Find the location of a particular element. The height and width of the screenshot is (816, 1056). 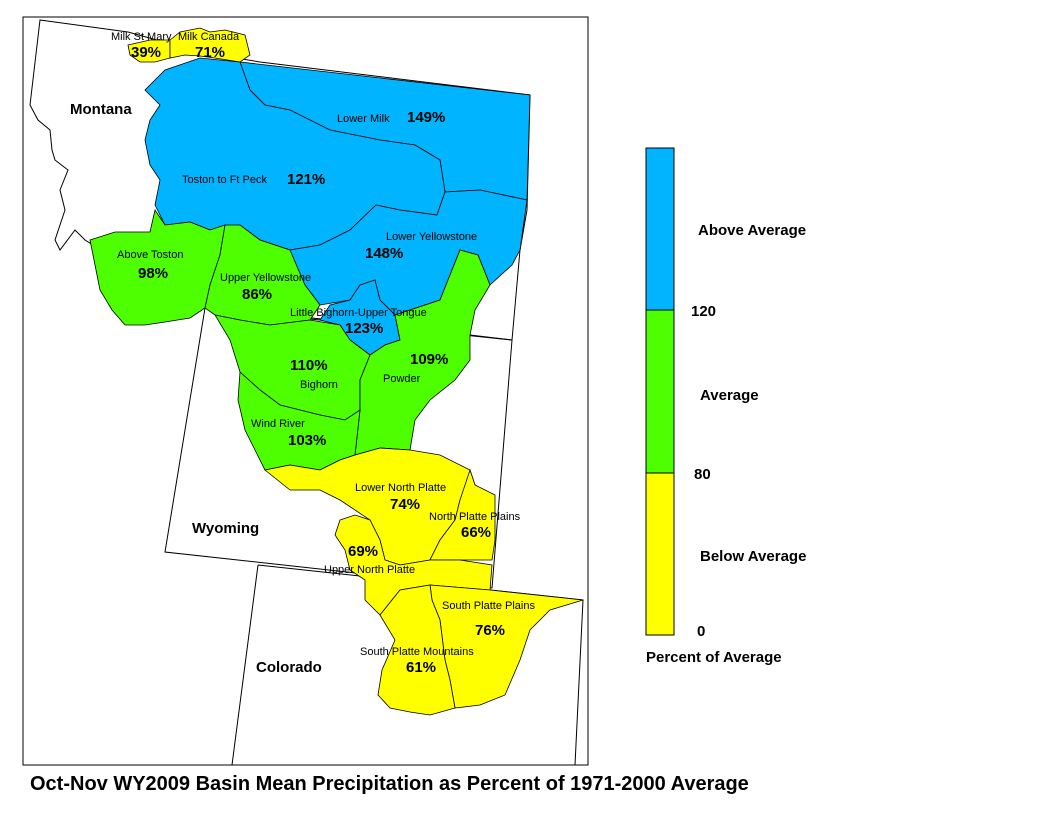

legend-swatch-above is located at coordinates (660, 229).